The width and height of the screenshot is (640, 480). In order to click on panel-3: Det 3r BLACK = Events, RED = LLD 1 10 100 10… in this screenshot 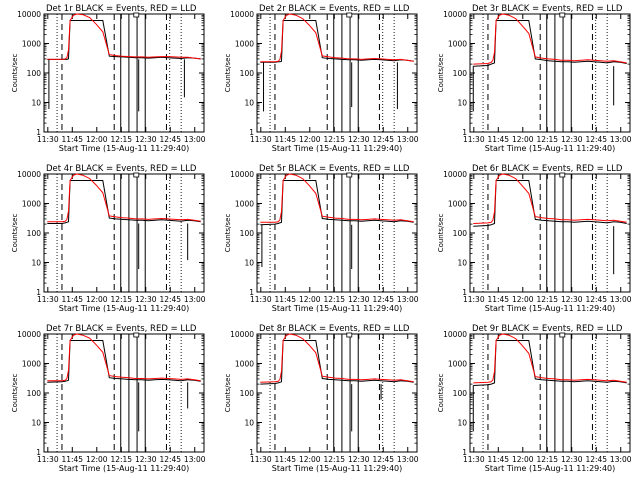, I will do `click(534, 78)`.